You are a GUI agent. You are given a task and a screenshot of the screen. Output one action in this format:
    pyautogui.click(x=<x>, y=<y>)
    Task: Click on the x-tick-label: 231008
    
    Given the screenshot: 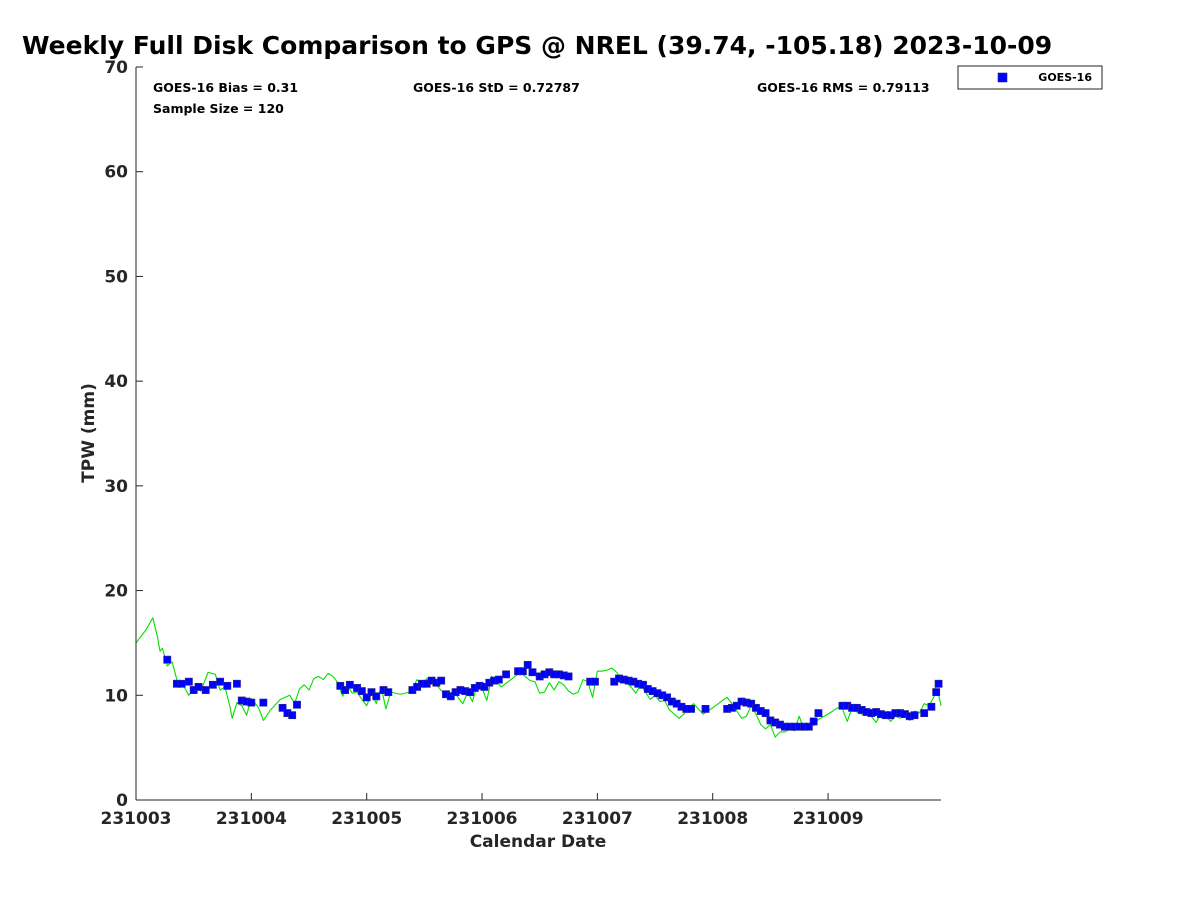 What is the action you would take?
    pyautogui.click(x=712, y=819)
    